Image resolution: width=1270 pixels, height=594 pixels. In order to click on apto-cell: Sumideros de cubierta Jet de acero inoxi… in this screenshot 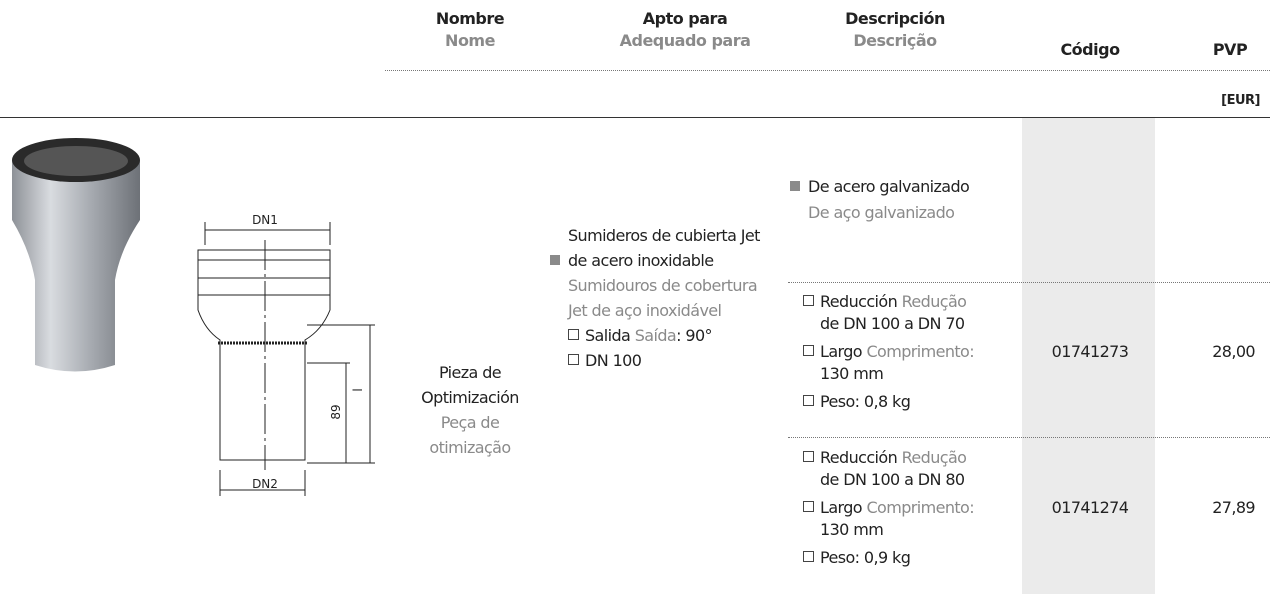, I will do `click(670, 298)`.